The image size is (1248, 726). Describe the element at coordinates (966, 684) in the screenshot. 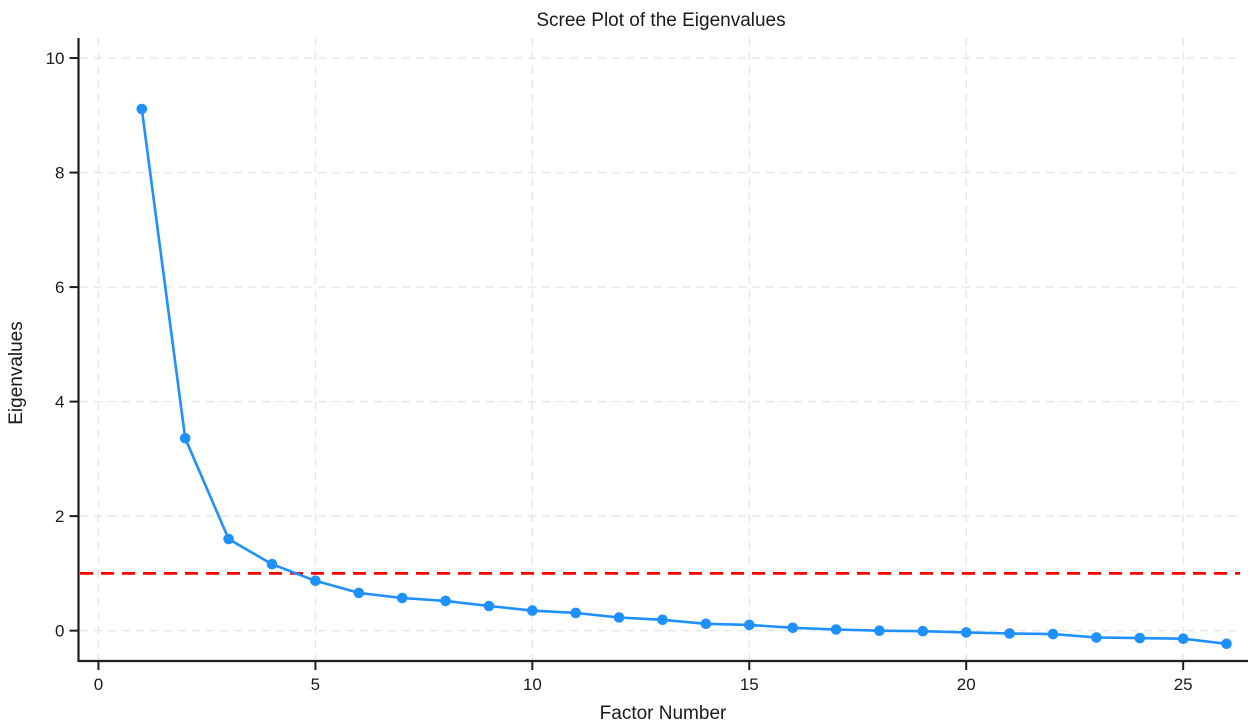

I see `x-tick-label: 20` at that location.